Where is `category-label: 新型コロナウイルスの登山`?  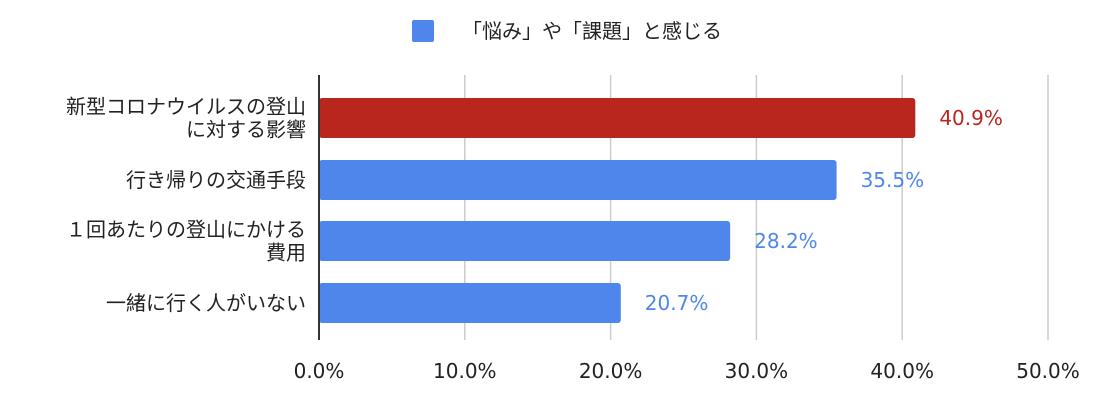
category-label: 新型コロナウイルスの登山 is located at coordinates (186, 107).